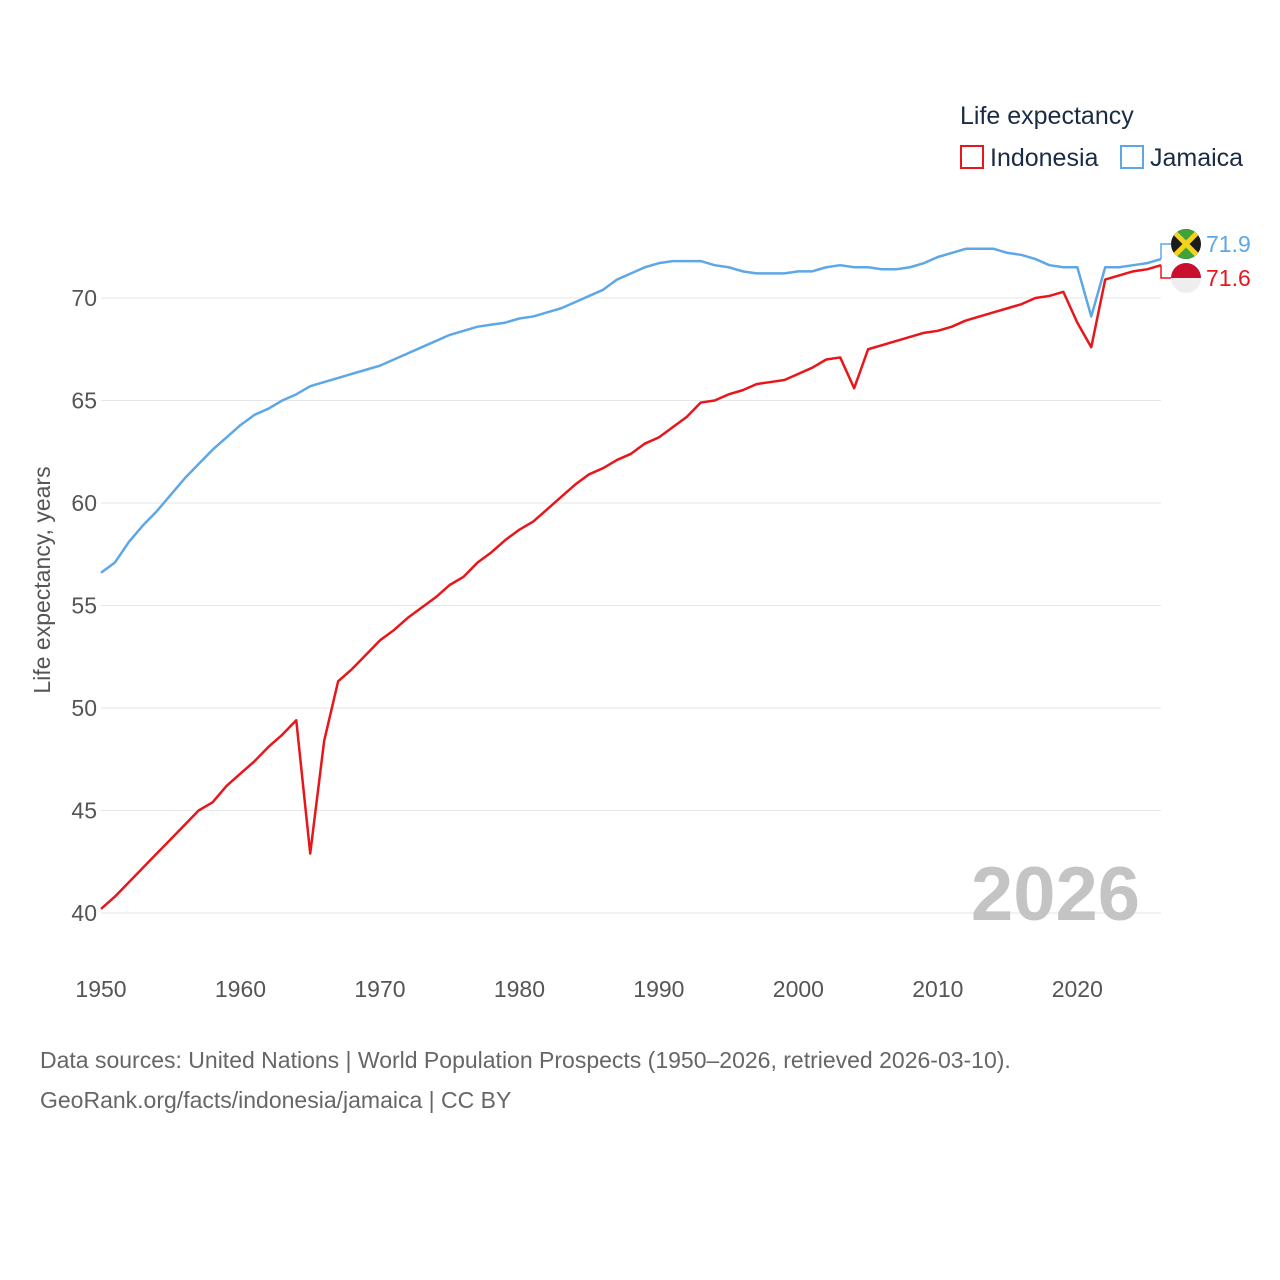 This screenshot has height=1280, width=1280. Describe the element at coordinates (519, 989) in the screenshot. I see `x-tick-label: 1980` at that location.